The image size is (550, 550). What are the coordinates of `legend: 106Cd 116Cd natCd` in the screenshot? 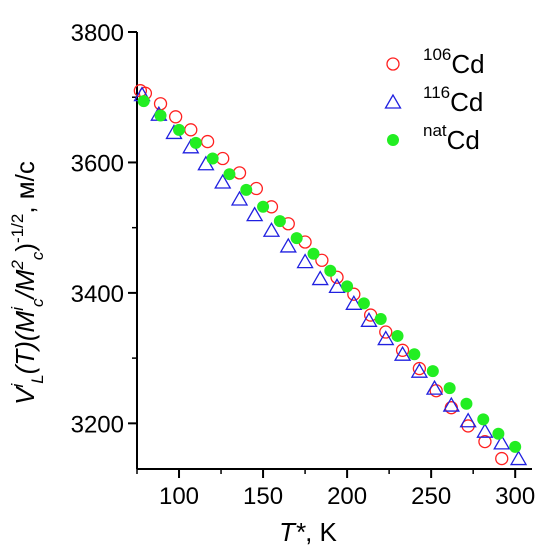 It's located at (434, 100).